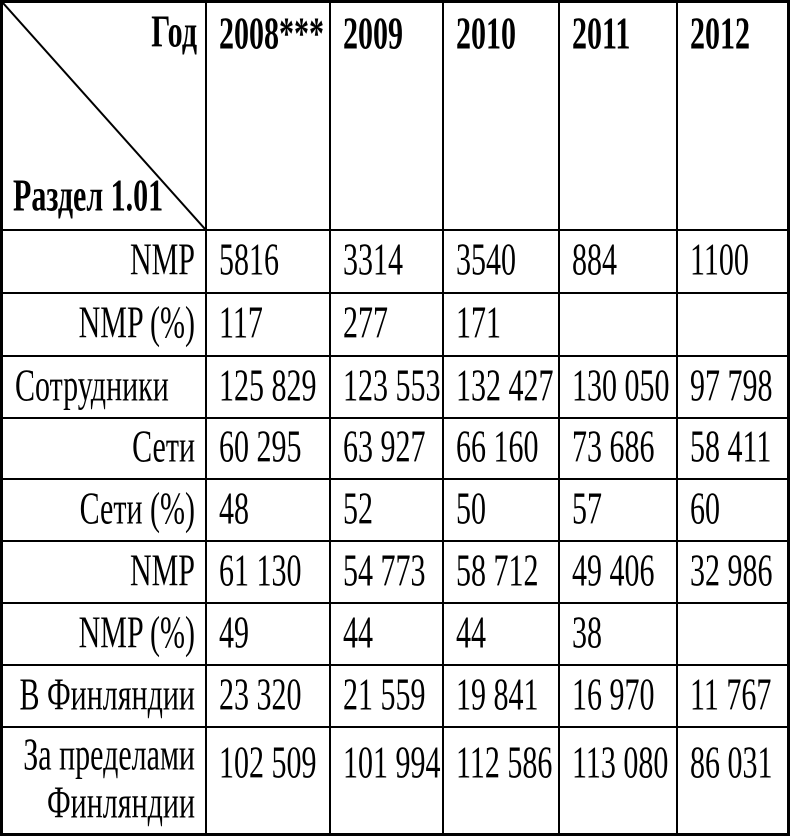 The image size is (790, 836). What do you see at coordinates (386, 116) in the screenshot?
I see `year-header-2009: 2009` at bounding box center [386, 116].